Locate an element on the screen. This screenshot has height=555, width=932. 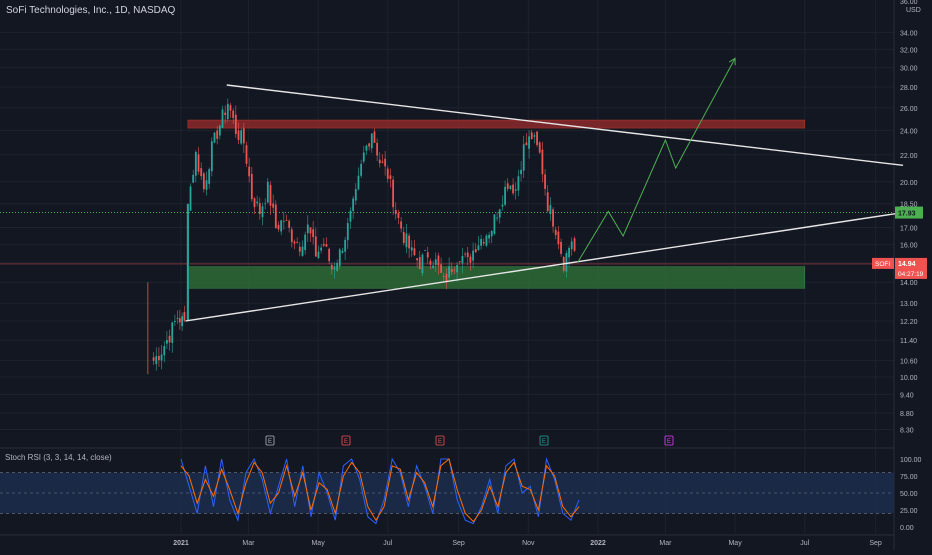
y-tick-label: 10.00 is located at coordinates (909, 378).